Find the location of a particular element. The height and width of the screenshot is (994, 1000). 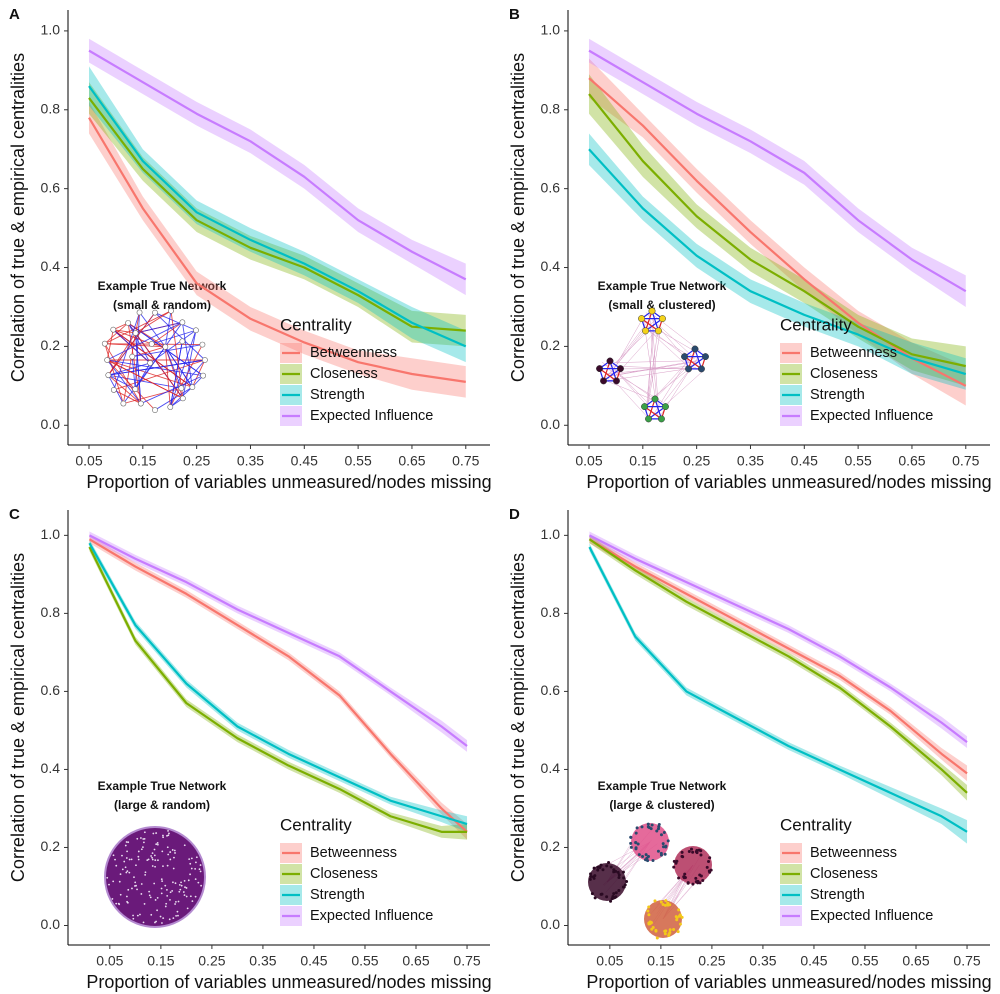

legend-label: Betweenness is located at coordinates (353, 853).